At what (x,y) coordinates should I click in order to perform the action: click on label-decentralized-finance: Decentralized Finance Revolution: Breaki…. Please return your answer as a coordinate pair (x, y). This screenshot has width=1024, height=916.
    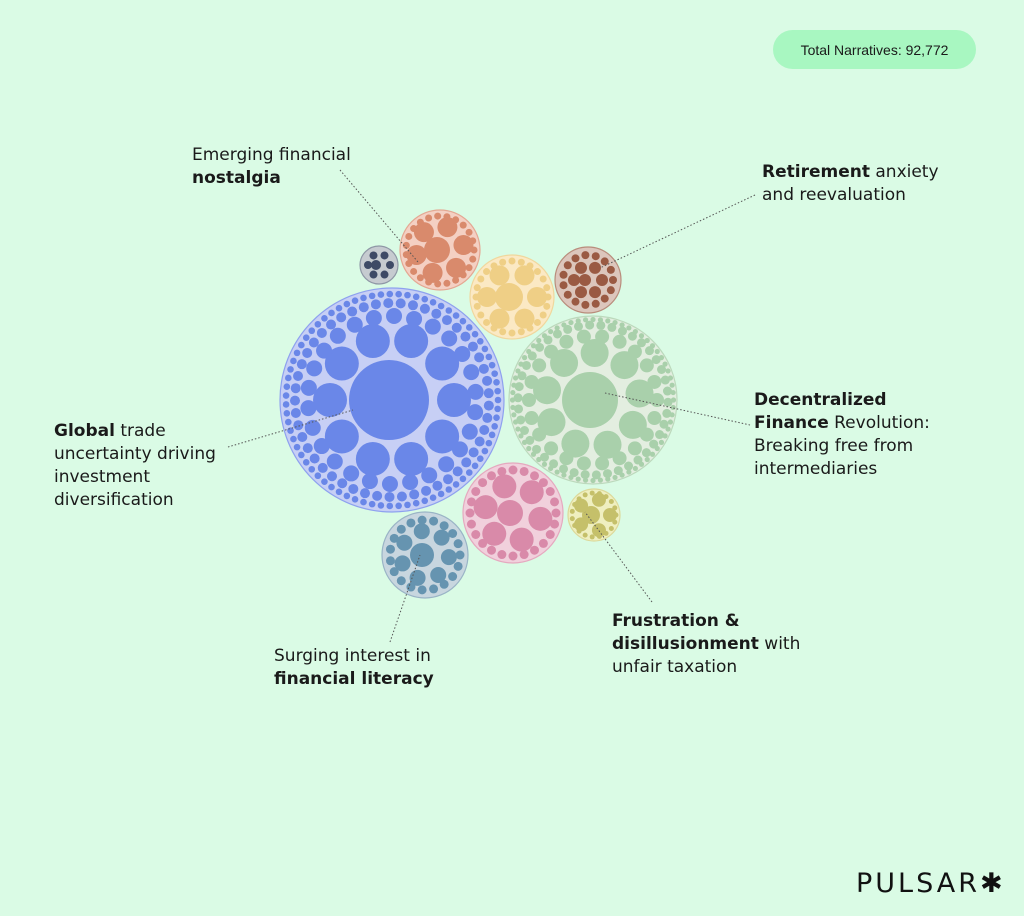
    Looking at the image, I should click on (856, 435).